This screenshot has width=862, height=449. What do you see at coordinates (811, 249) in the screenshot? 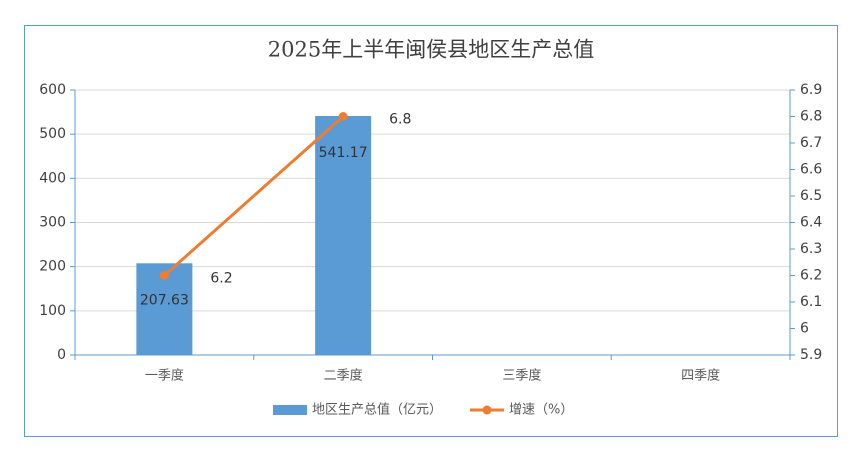
I see `y2-tick-label: 6.3` at bounding box center [811, 249].